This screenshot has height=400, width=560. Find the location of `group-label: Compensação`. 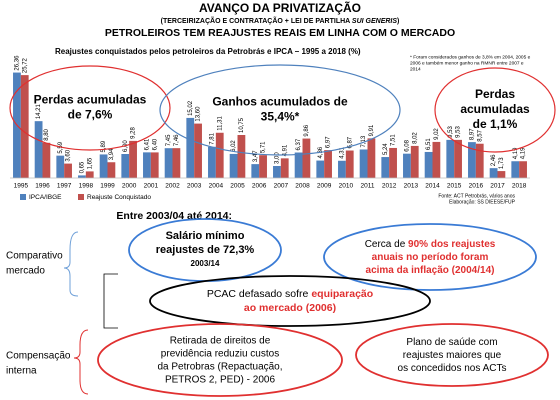

group-label: Compensação is located at coordinates (38, 356).